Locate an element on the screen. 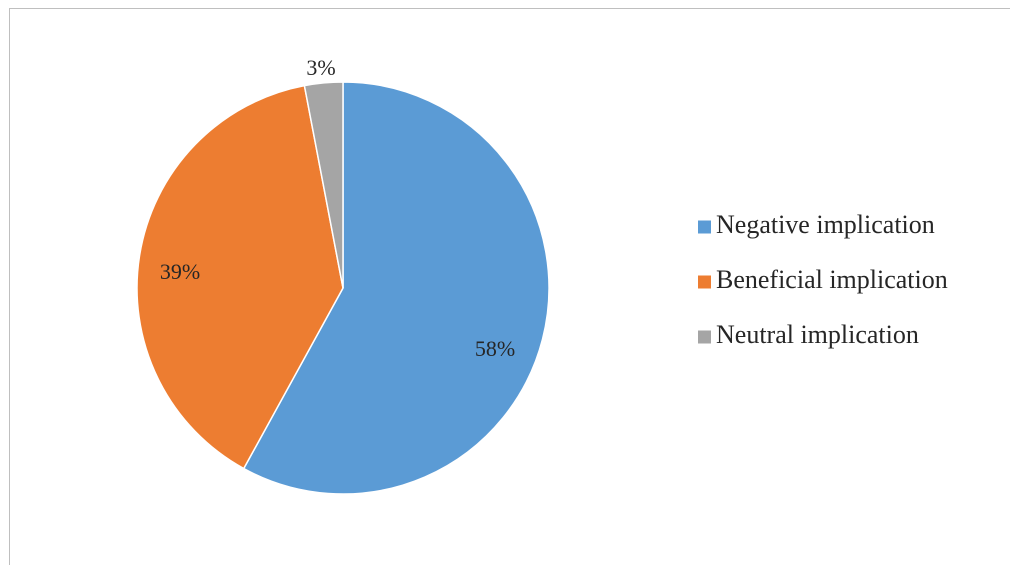  legend-label-beneficial-implication: Beneficial implication is located at coordinates (832, 279).